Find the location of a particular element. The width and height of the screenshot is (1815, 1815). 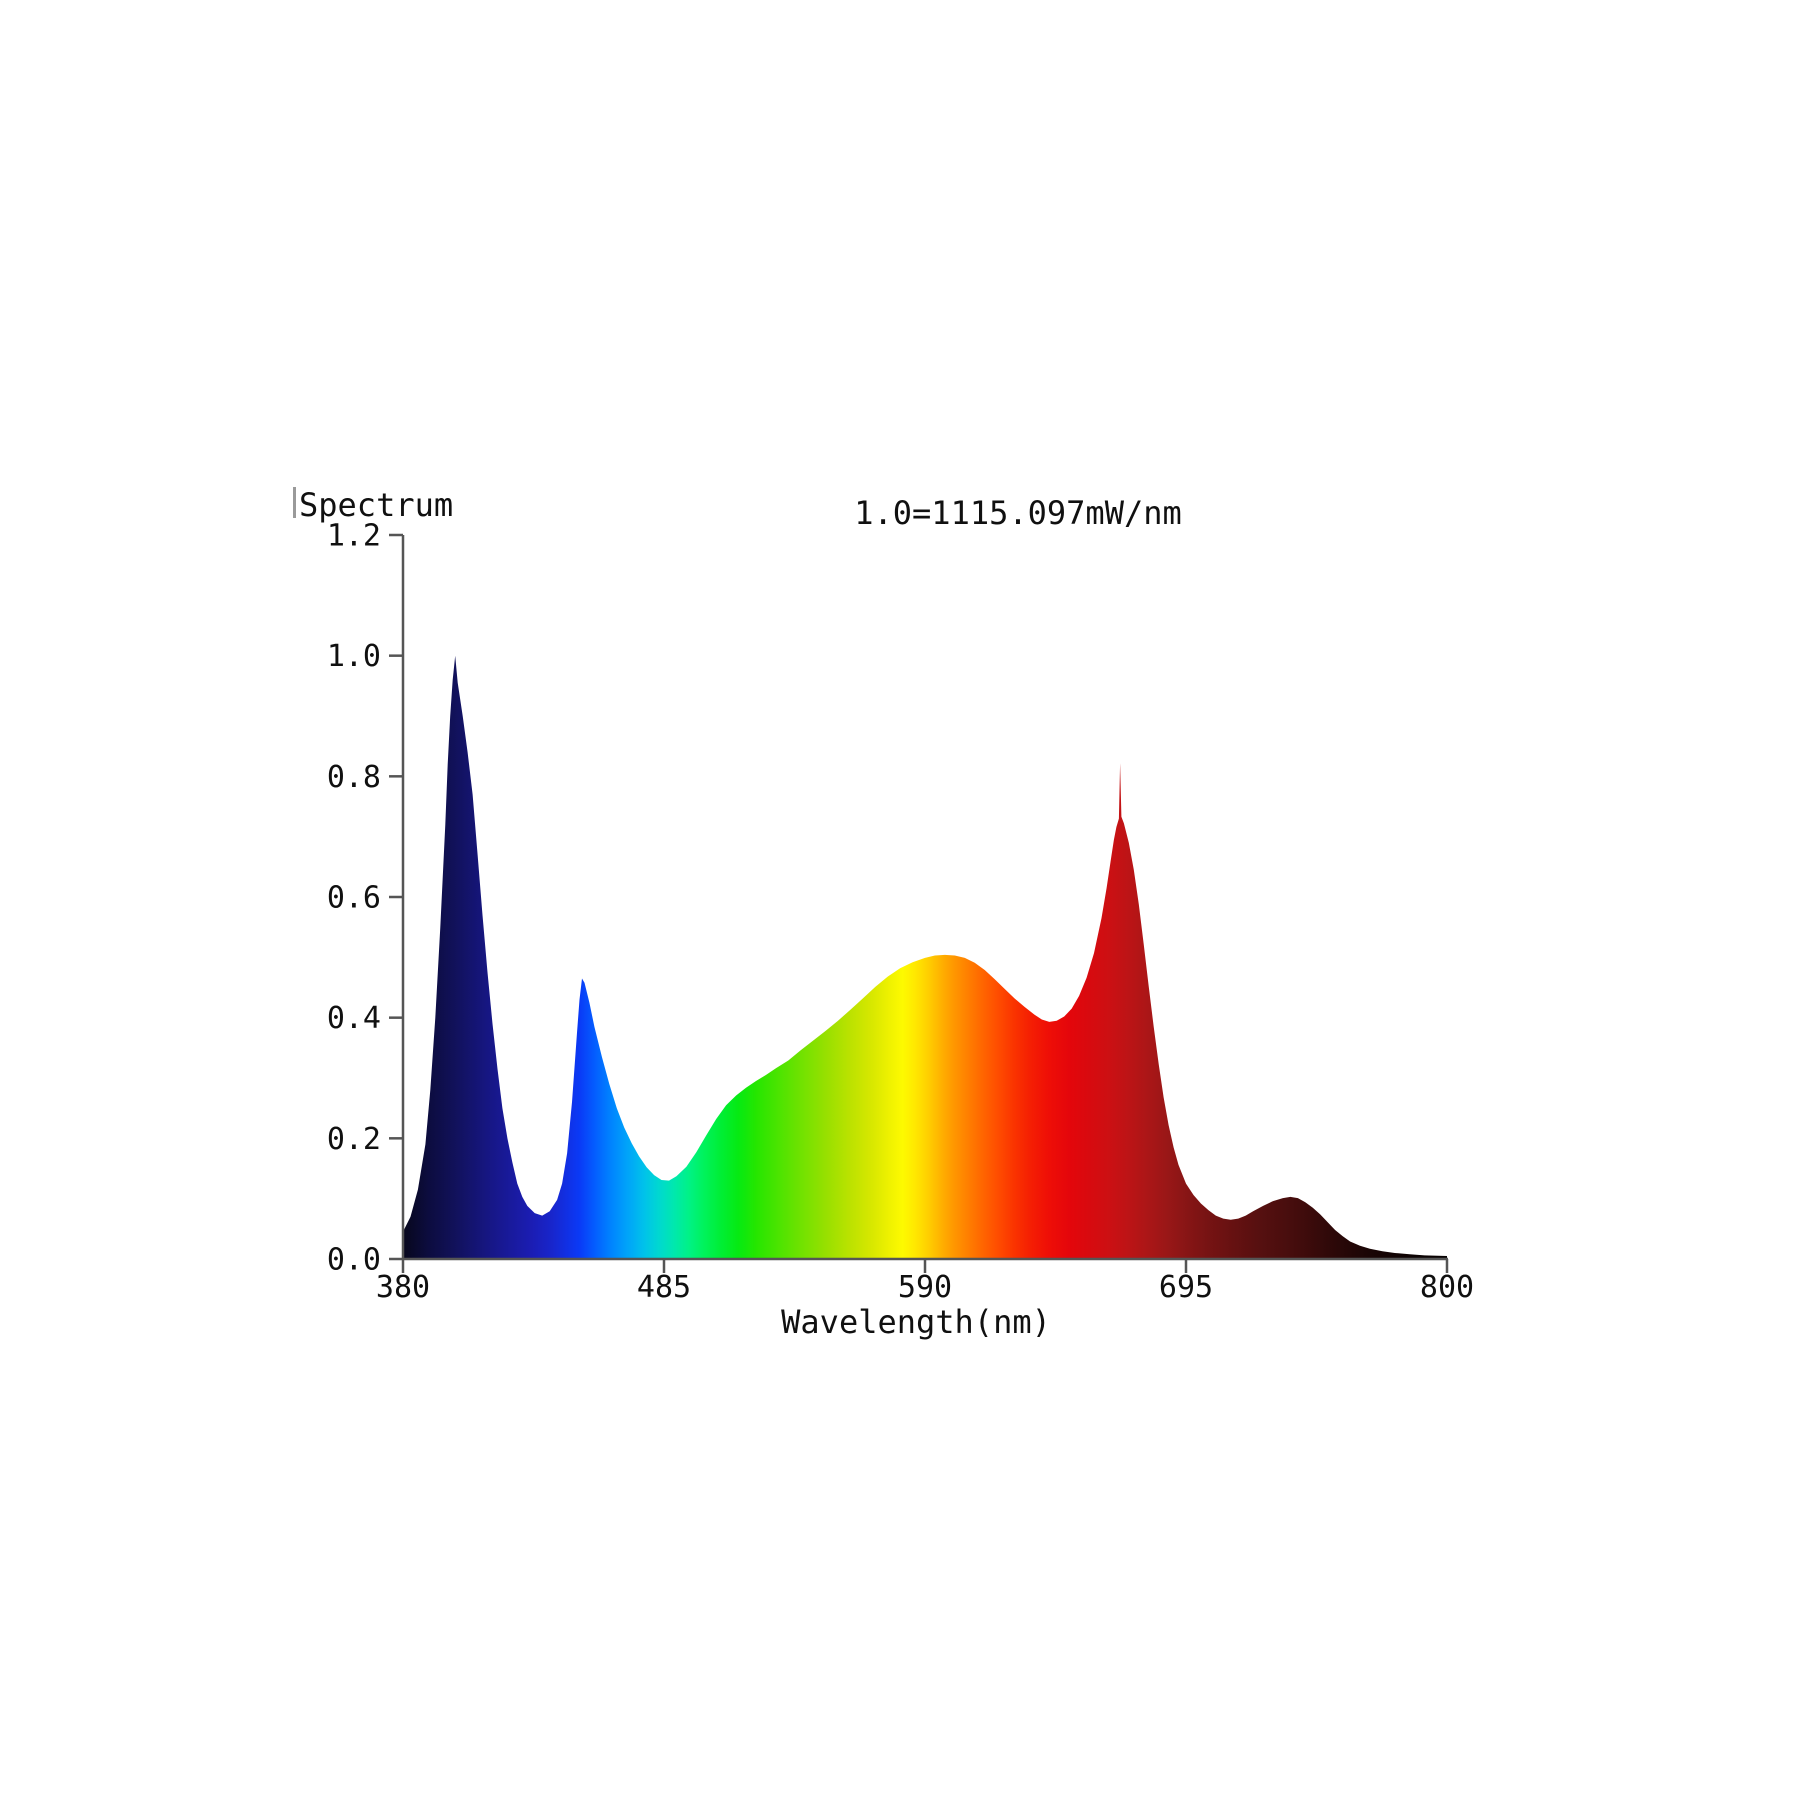

y-axis-tick-label: 1.0 is located at coordinates (354, 656).